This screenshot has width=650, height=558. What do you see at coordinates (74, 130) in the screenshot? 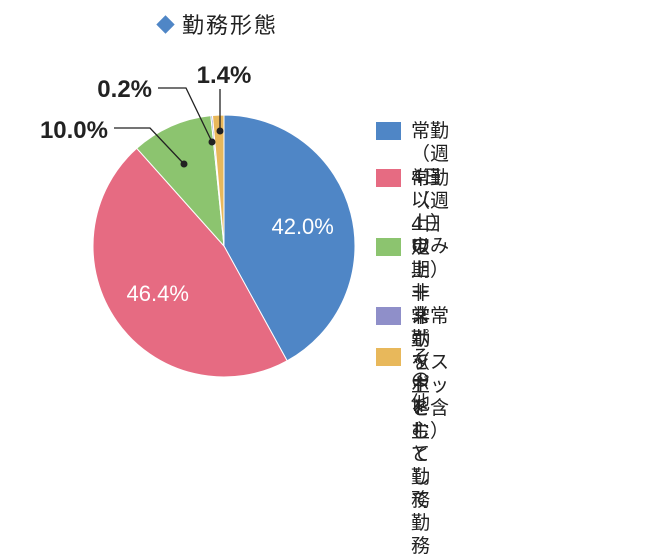
I see `slice-value-label-2: 10.0%` at bounding box center [74, 130].